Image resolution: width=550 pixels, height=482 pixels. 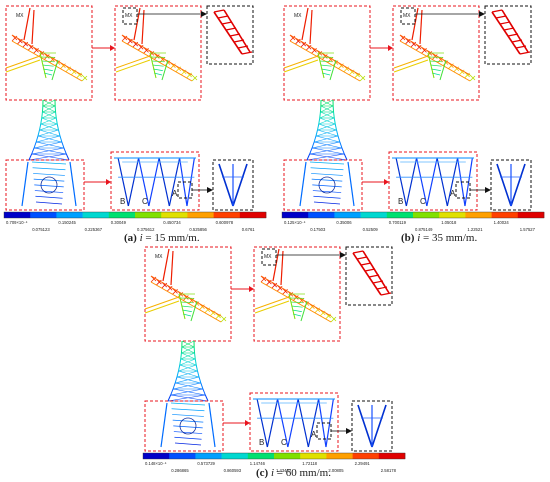 I want to click on scale-label: 0.225367, so click(x=94, y=229).